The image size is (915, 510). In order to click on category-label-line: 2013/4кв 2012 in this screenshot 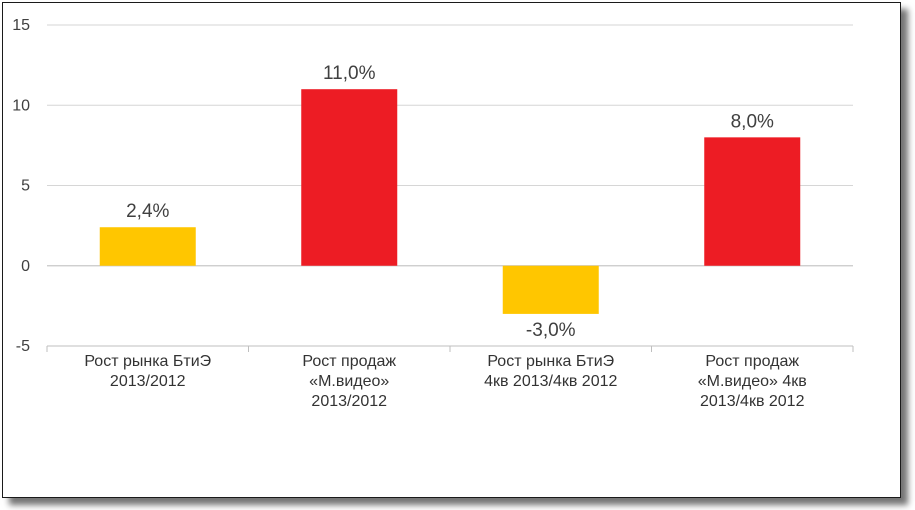, I will do `click(752, 401)`.